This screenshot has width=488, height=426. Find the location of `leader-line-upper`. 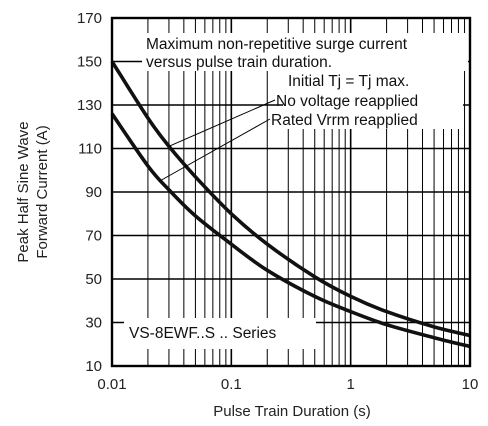

leader-line-upper is located at coordinates (222, 123).